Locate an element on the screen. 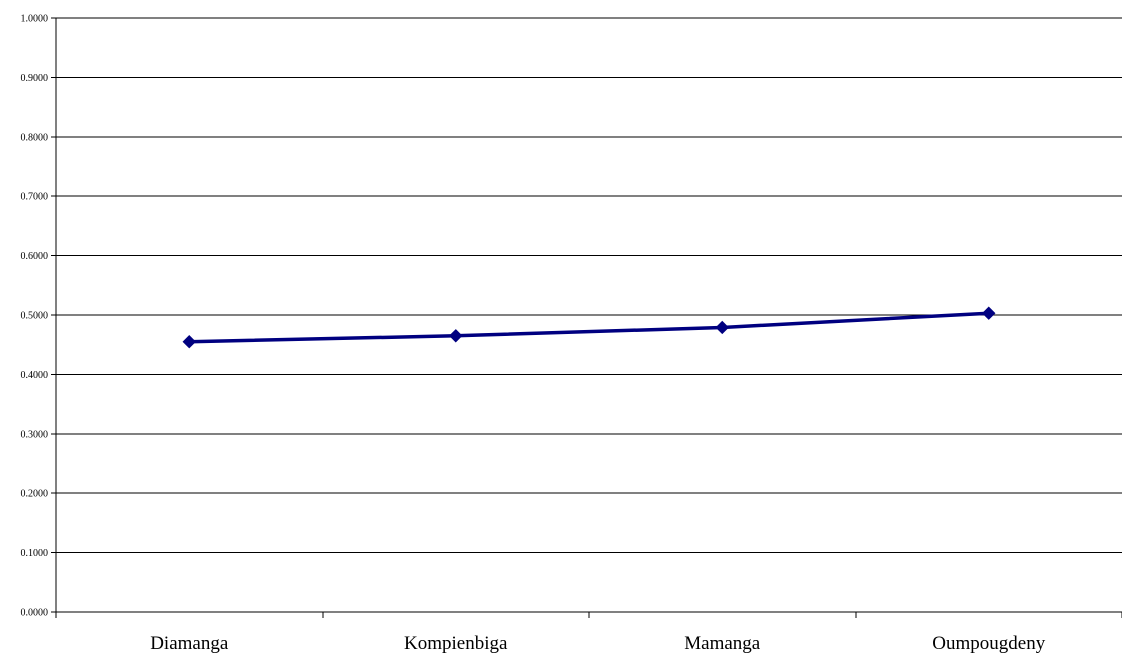  x-tick-label: Oumpougdeny is located at coordinates (988, 643).